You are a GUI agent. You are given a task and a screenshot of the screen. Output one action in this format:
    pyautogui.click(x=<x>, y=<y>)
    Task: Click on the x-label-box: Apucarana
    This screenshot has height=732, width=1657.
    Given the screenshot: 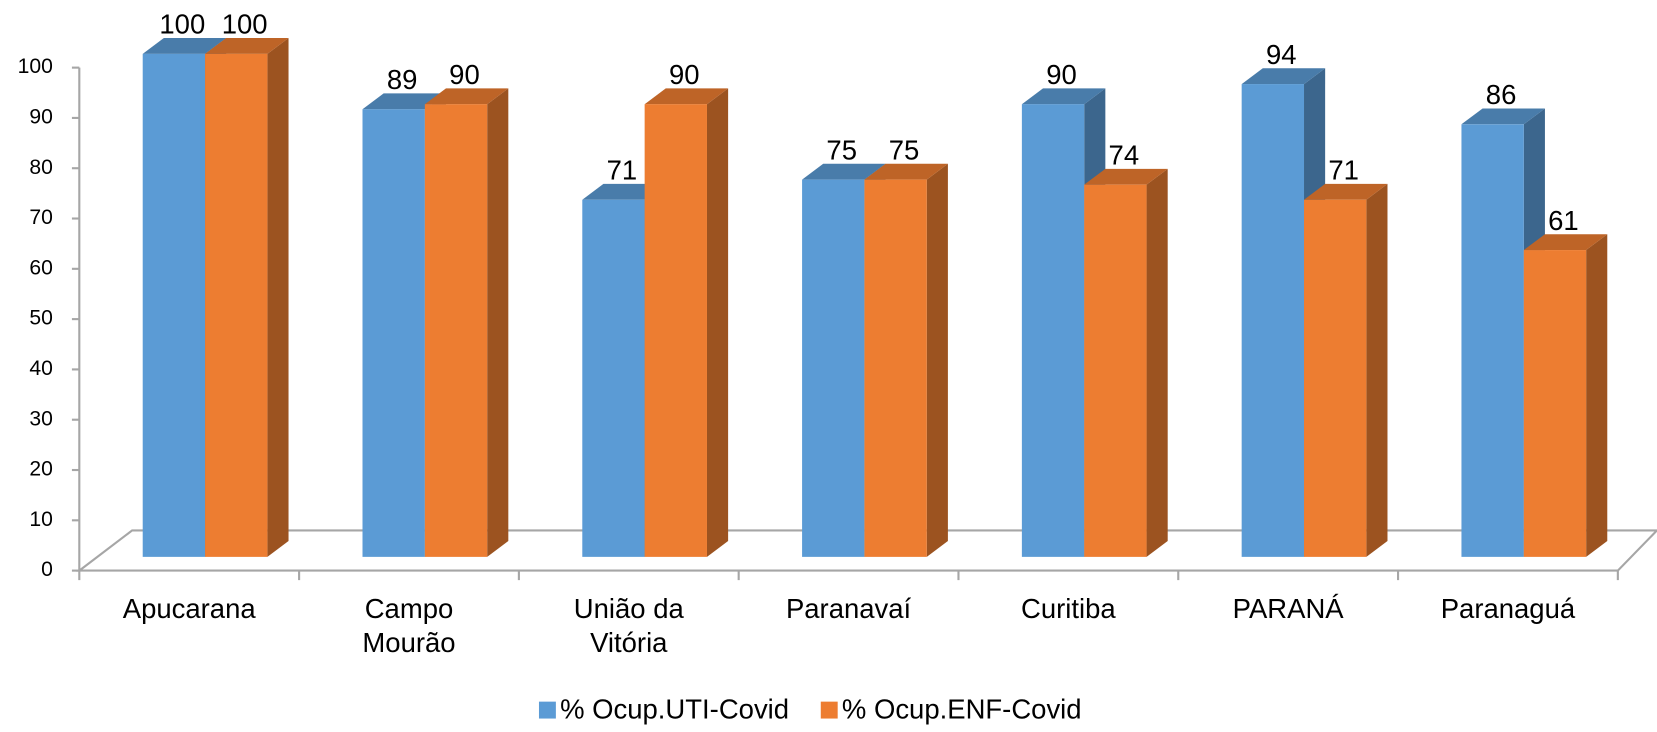 What is the action you would take?
    pyautogui.click(x=189, y=608)
    